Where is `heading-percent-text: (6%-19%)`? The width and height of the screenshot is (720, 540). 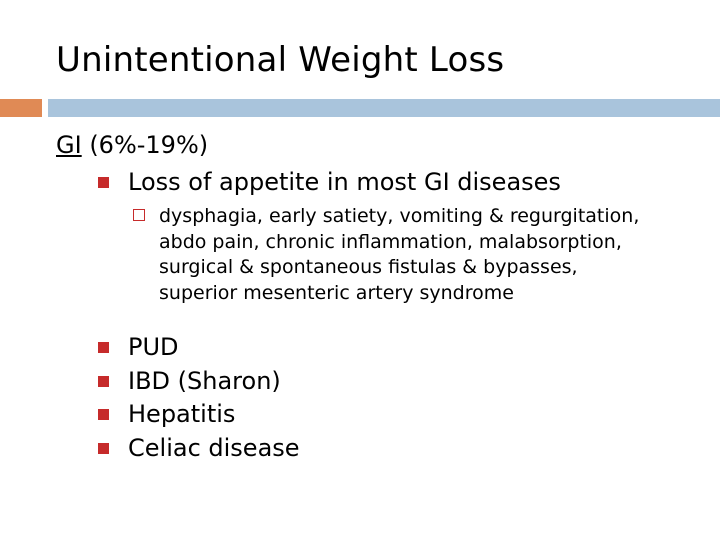 heading-percent-text: (6%-19%) is located at coordinates (145, 145).